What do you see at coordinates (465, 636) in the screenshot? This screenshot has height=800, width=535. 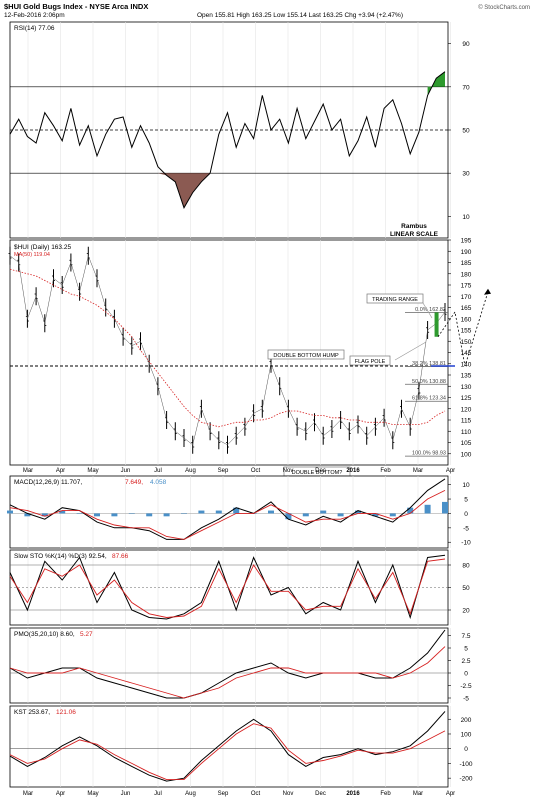 I see `pmo-axis-tick-label: 7.5` at bounding box center [465, 636].